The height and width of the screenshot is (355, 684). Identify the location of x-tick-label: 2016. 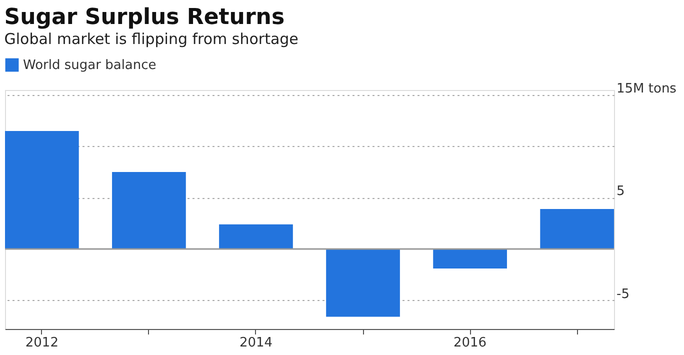
(470, 343).